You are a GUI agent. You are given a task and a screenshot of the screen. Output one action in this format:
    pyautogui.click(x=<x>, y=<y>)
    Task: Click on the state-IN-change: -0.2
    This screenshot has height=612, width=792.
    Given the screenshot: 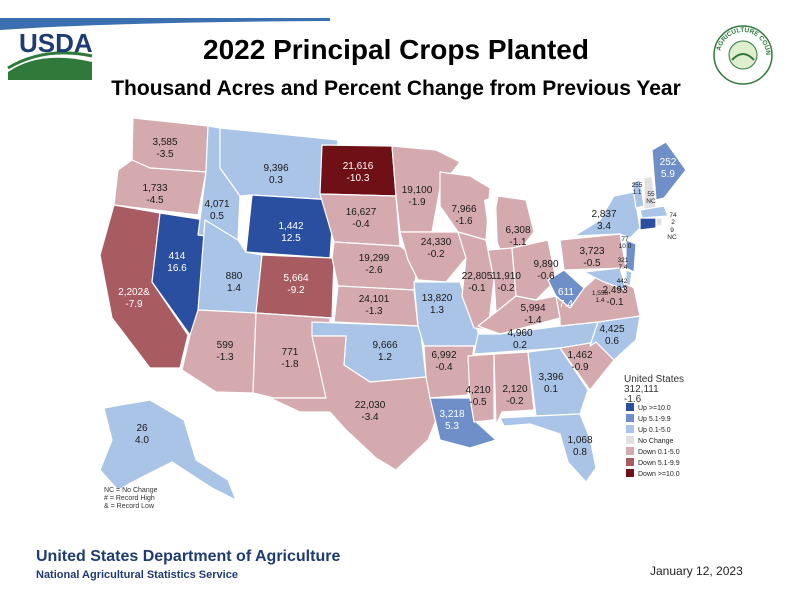 What is the action you would take?
    pyautogui.click(x=506, y=288)
    